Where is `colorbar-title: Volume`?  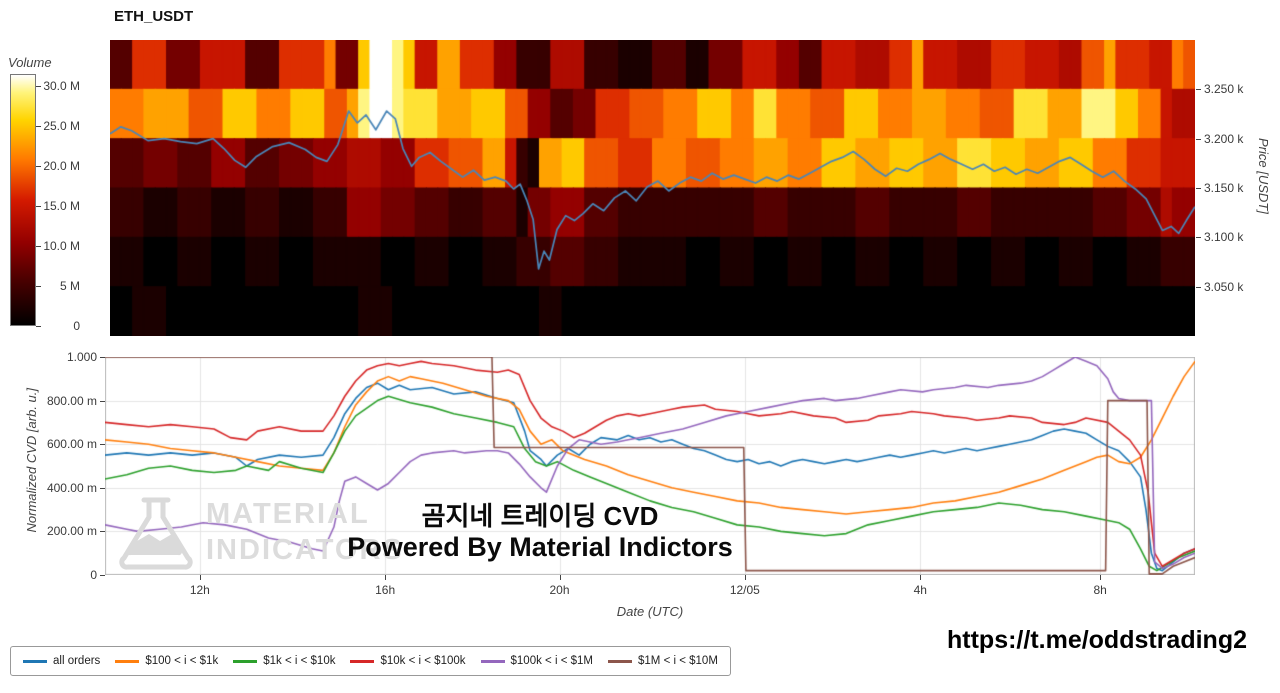
colorbar-title: Volume is located at coordinates (30, 62).